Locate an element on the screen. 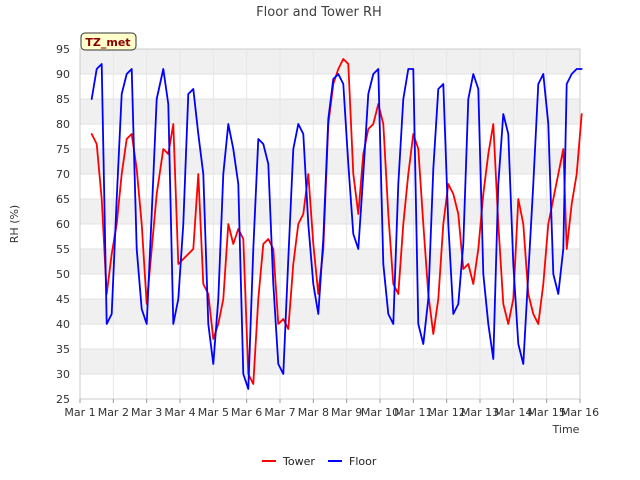 The width and height of the screenshot is (640, 480). y-tick-label: 70 is located at coordinates (63, 174).